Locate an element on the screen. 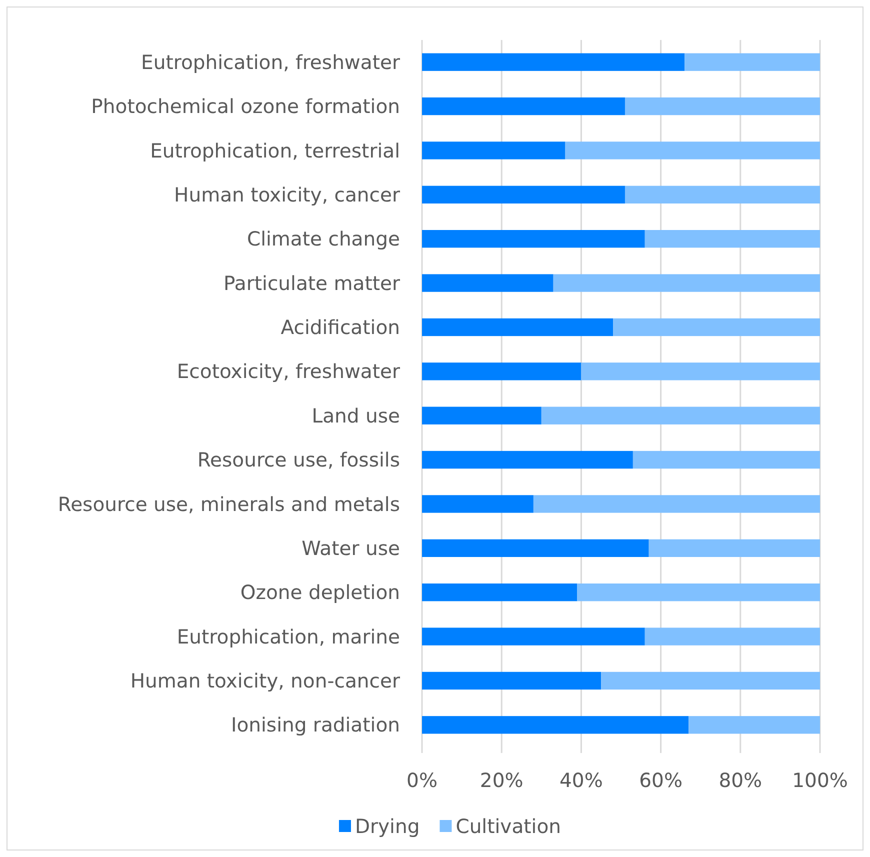 The image size is (870, 857). x-tick-label: 20% is located at coordinates (502, 780).